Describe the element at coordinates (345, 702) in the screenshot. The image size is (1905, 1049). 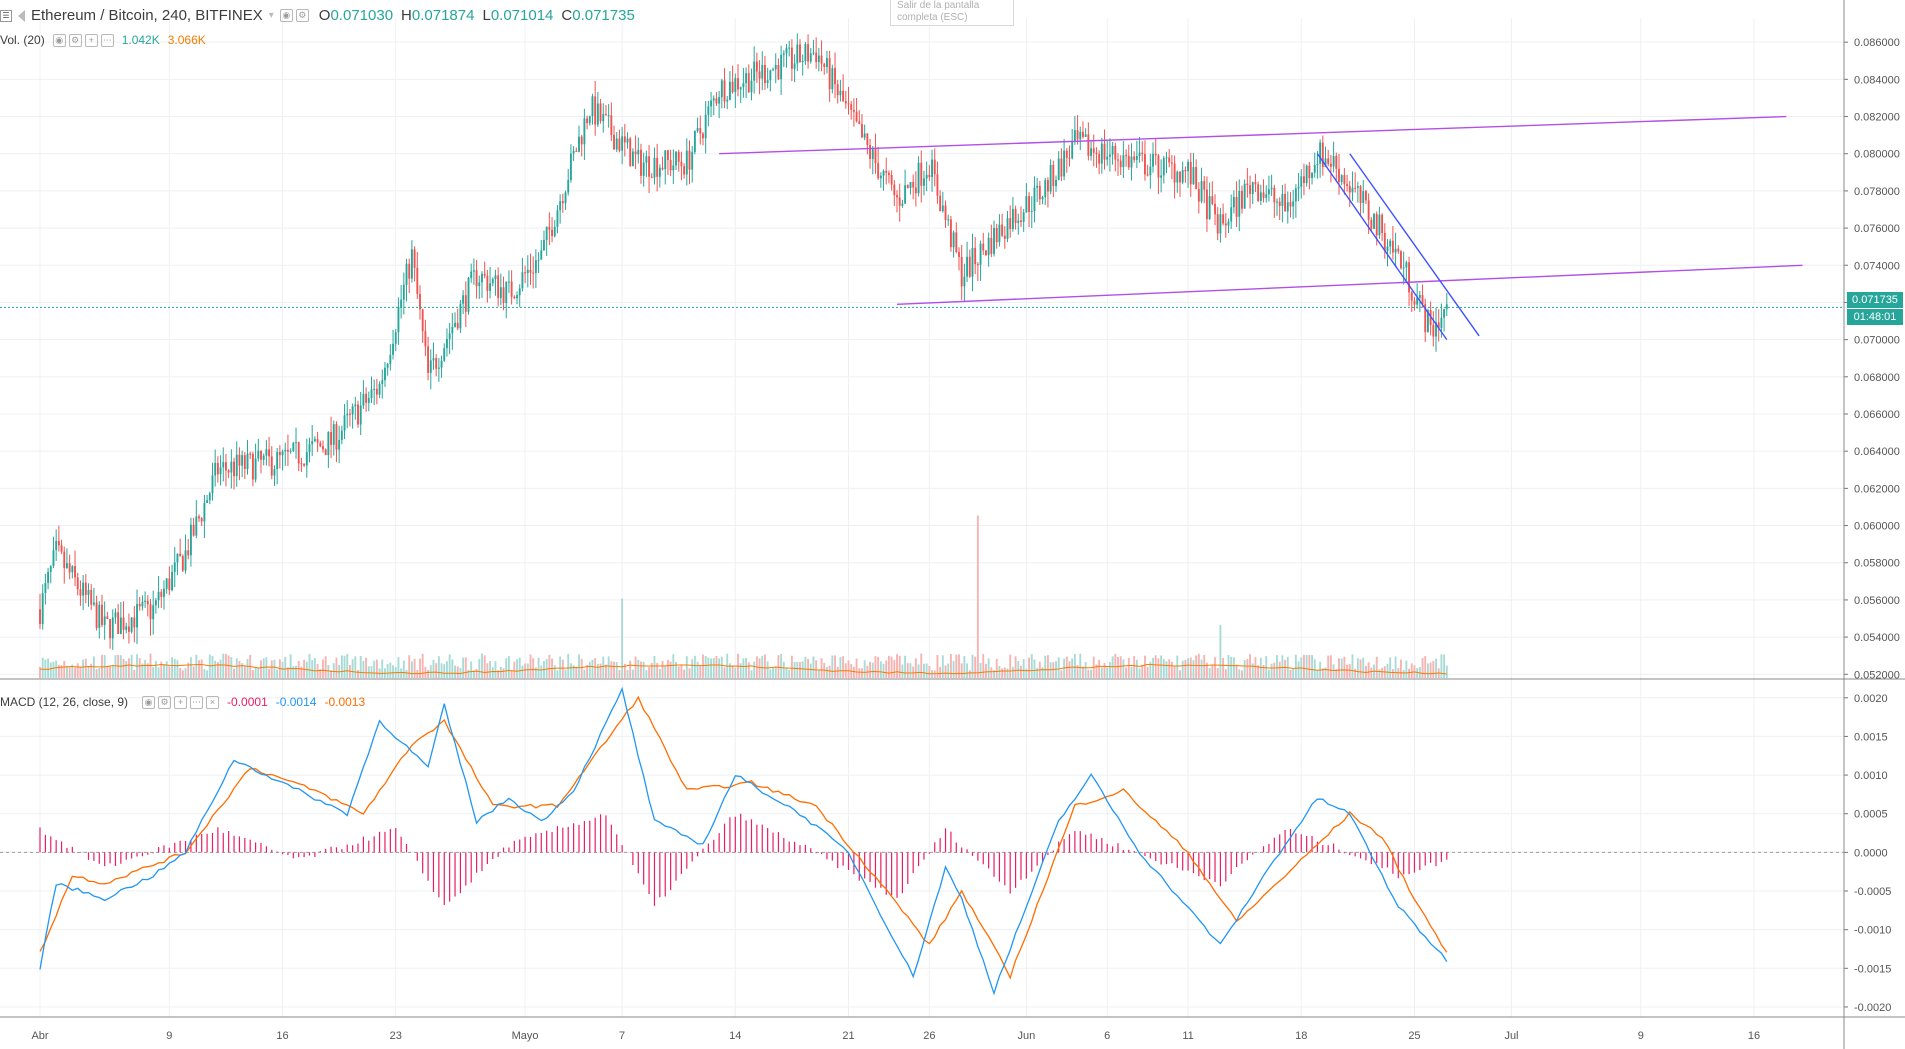
I see `macd-signal-value: -0.0013` at that location.